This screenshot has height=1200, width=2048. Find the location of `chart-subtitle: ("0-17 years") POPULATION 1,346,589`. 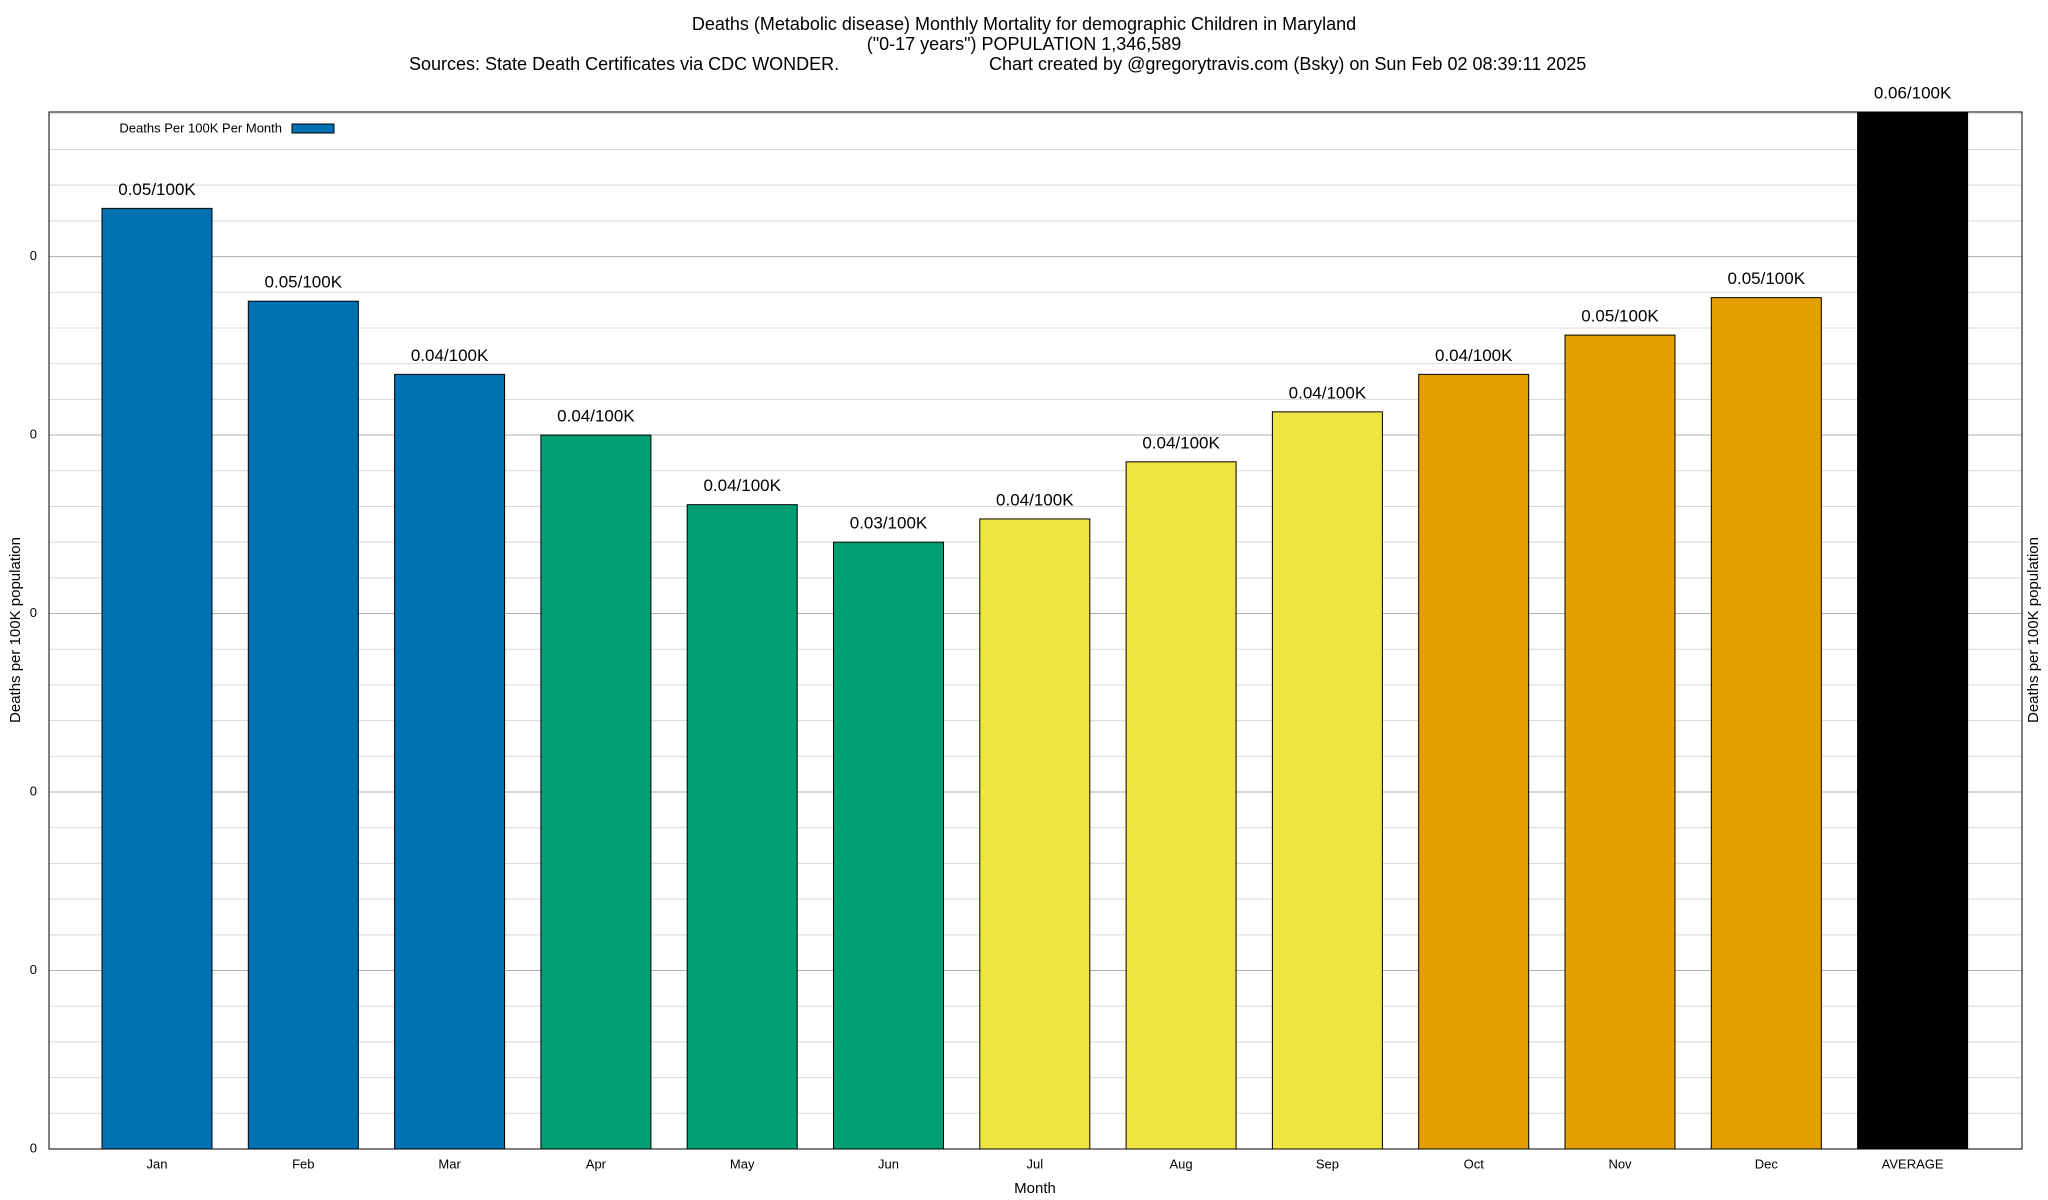

chart-subtitle: ("0-17 years") POPULATION 1,346,589 is located at coordinates (1024, 44).